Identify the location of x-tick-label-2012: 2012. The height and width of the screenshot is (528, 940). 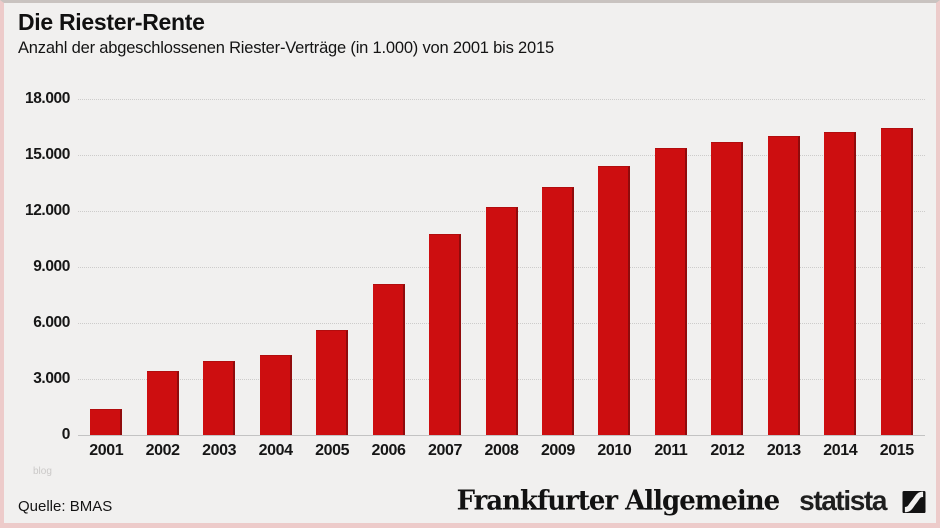
(727, 450).